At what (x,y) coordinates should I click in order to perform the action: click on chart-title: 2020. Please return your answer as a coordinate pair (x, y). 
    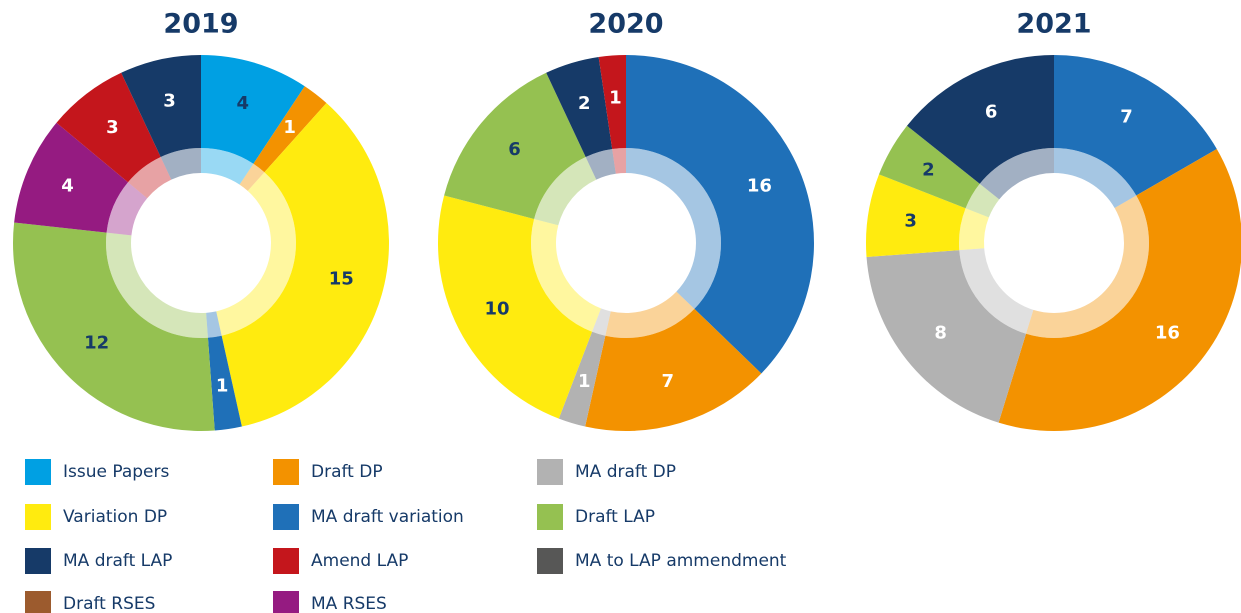
    Looking at the image, I should click on (625, 24).